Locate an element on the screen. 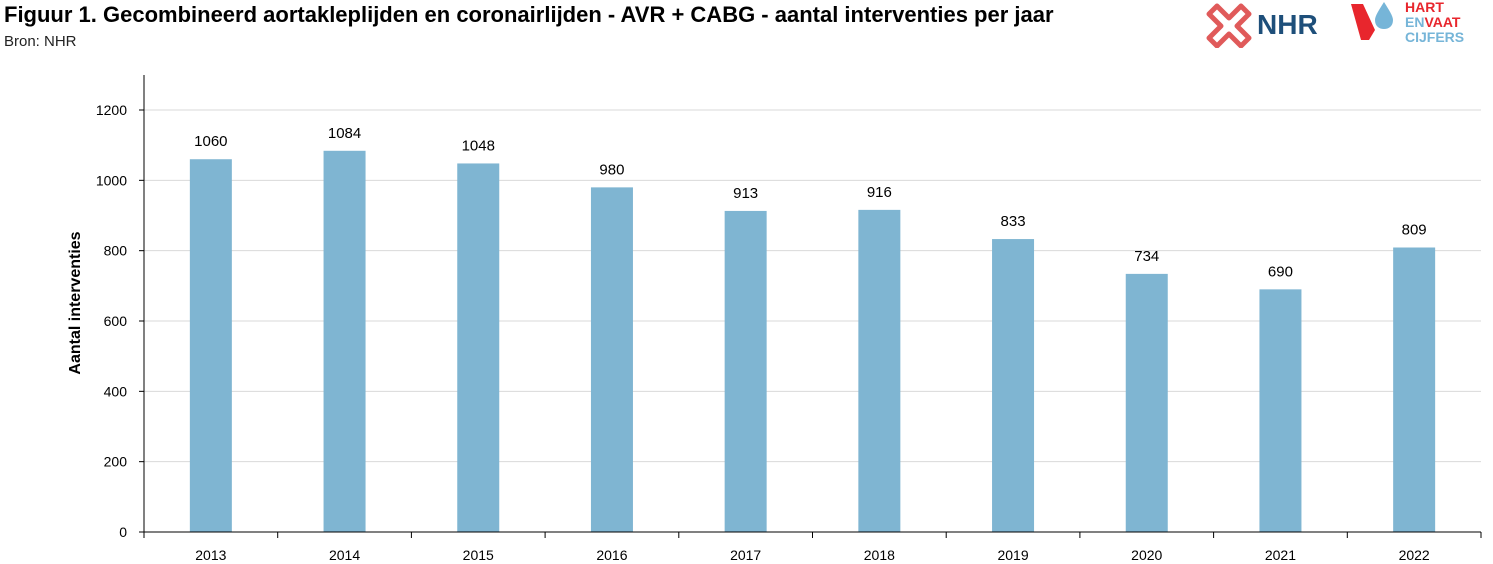  hvc-text-hart: HART is located at coordinates (1424, 7).